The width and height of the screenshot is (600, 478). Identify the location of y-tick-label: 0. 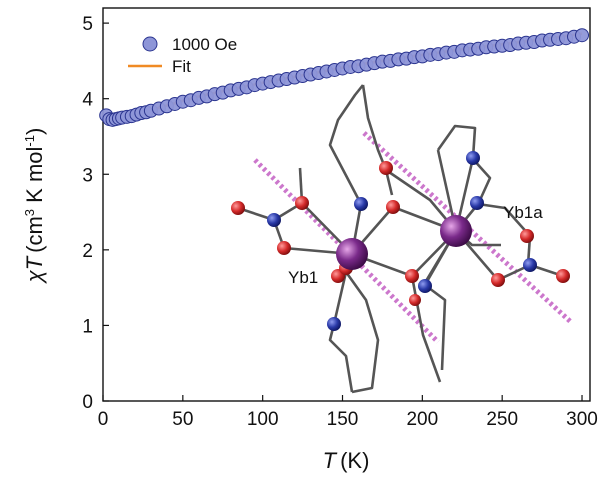
(87, 402).